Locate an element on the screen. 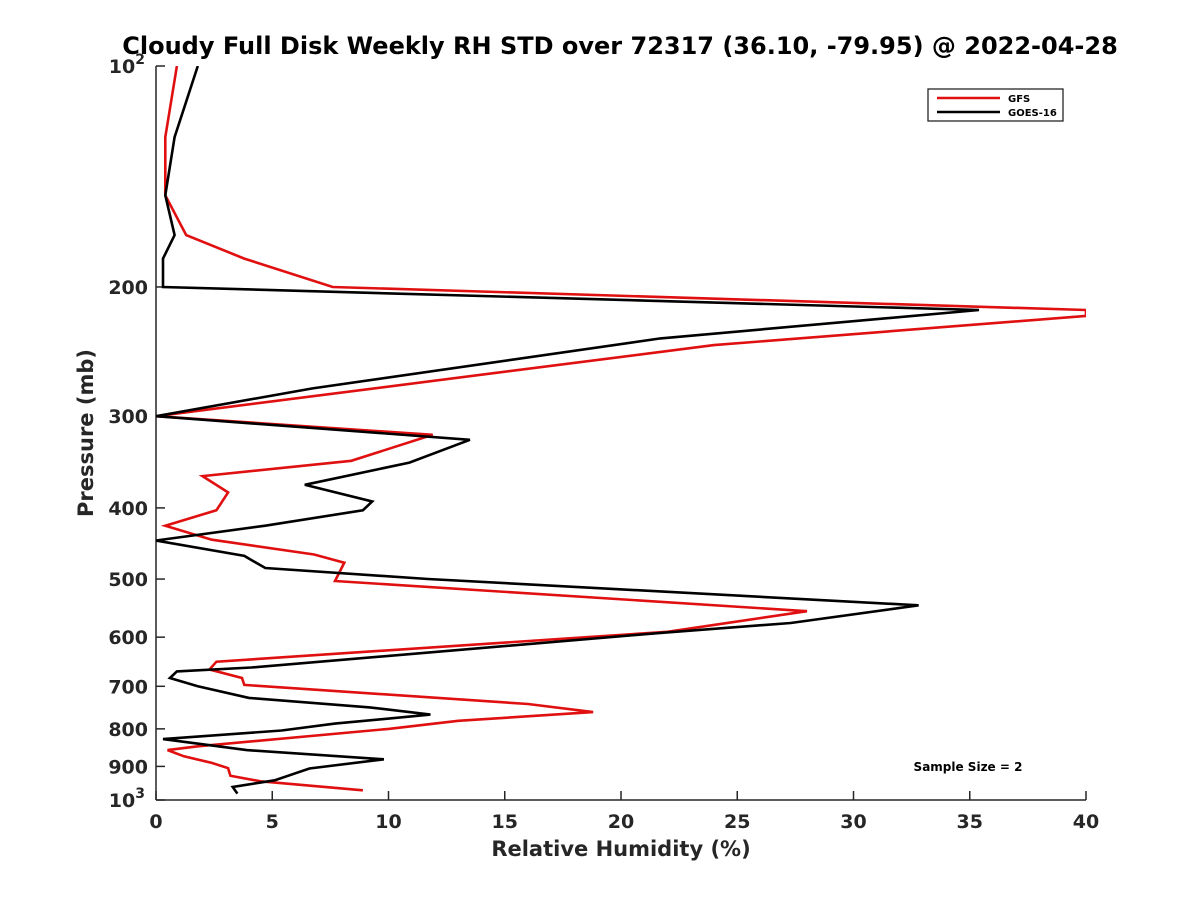 Image resolution: width=1200 pixels, height=905 pixels. y-tick-label: 10² is located at coordinates (127, 65).